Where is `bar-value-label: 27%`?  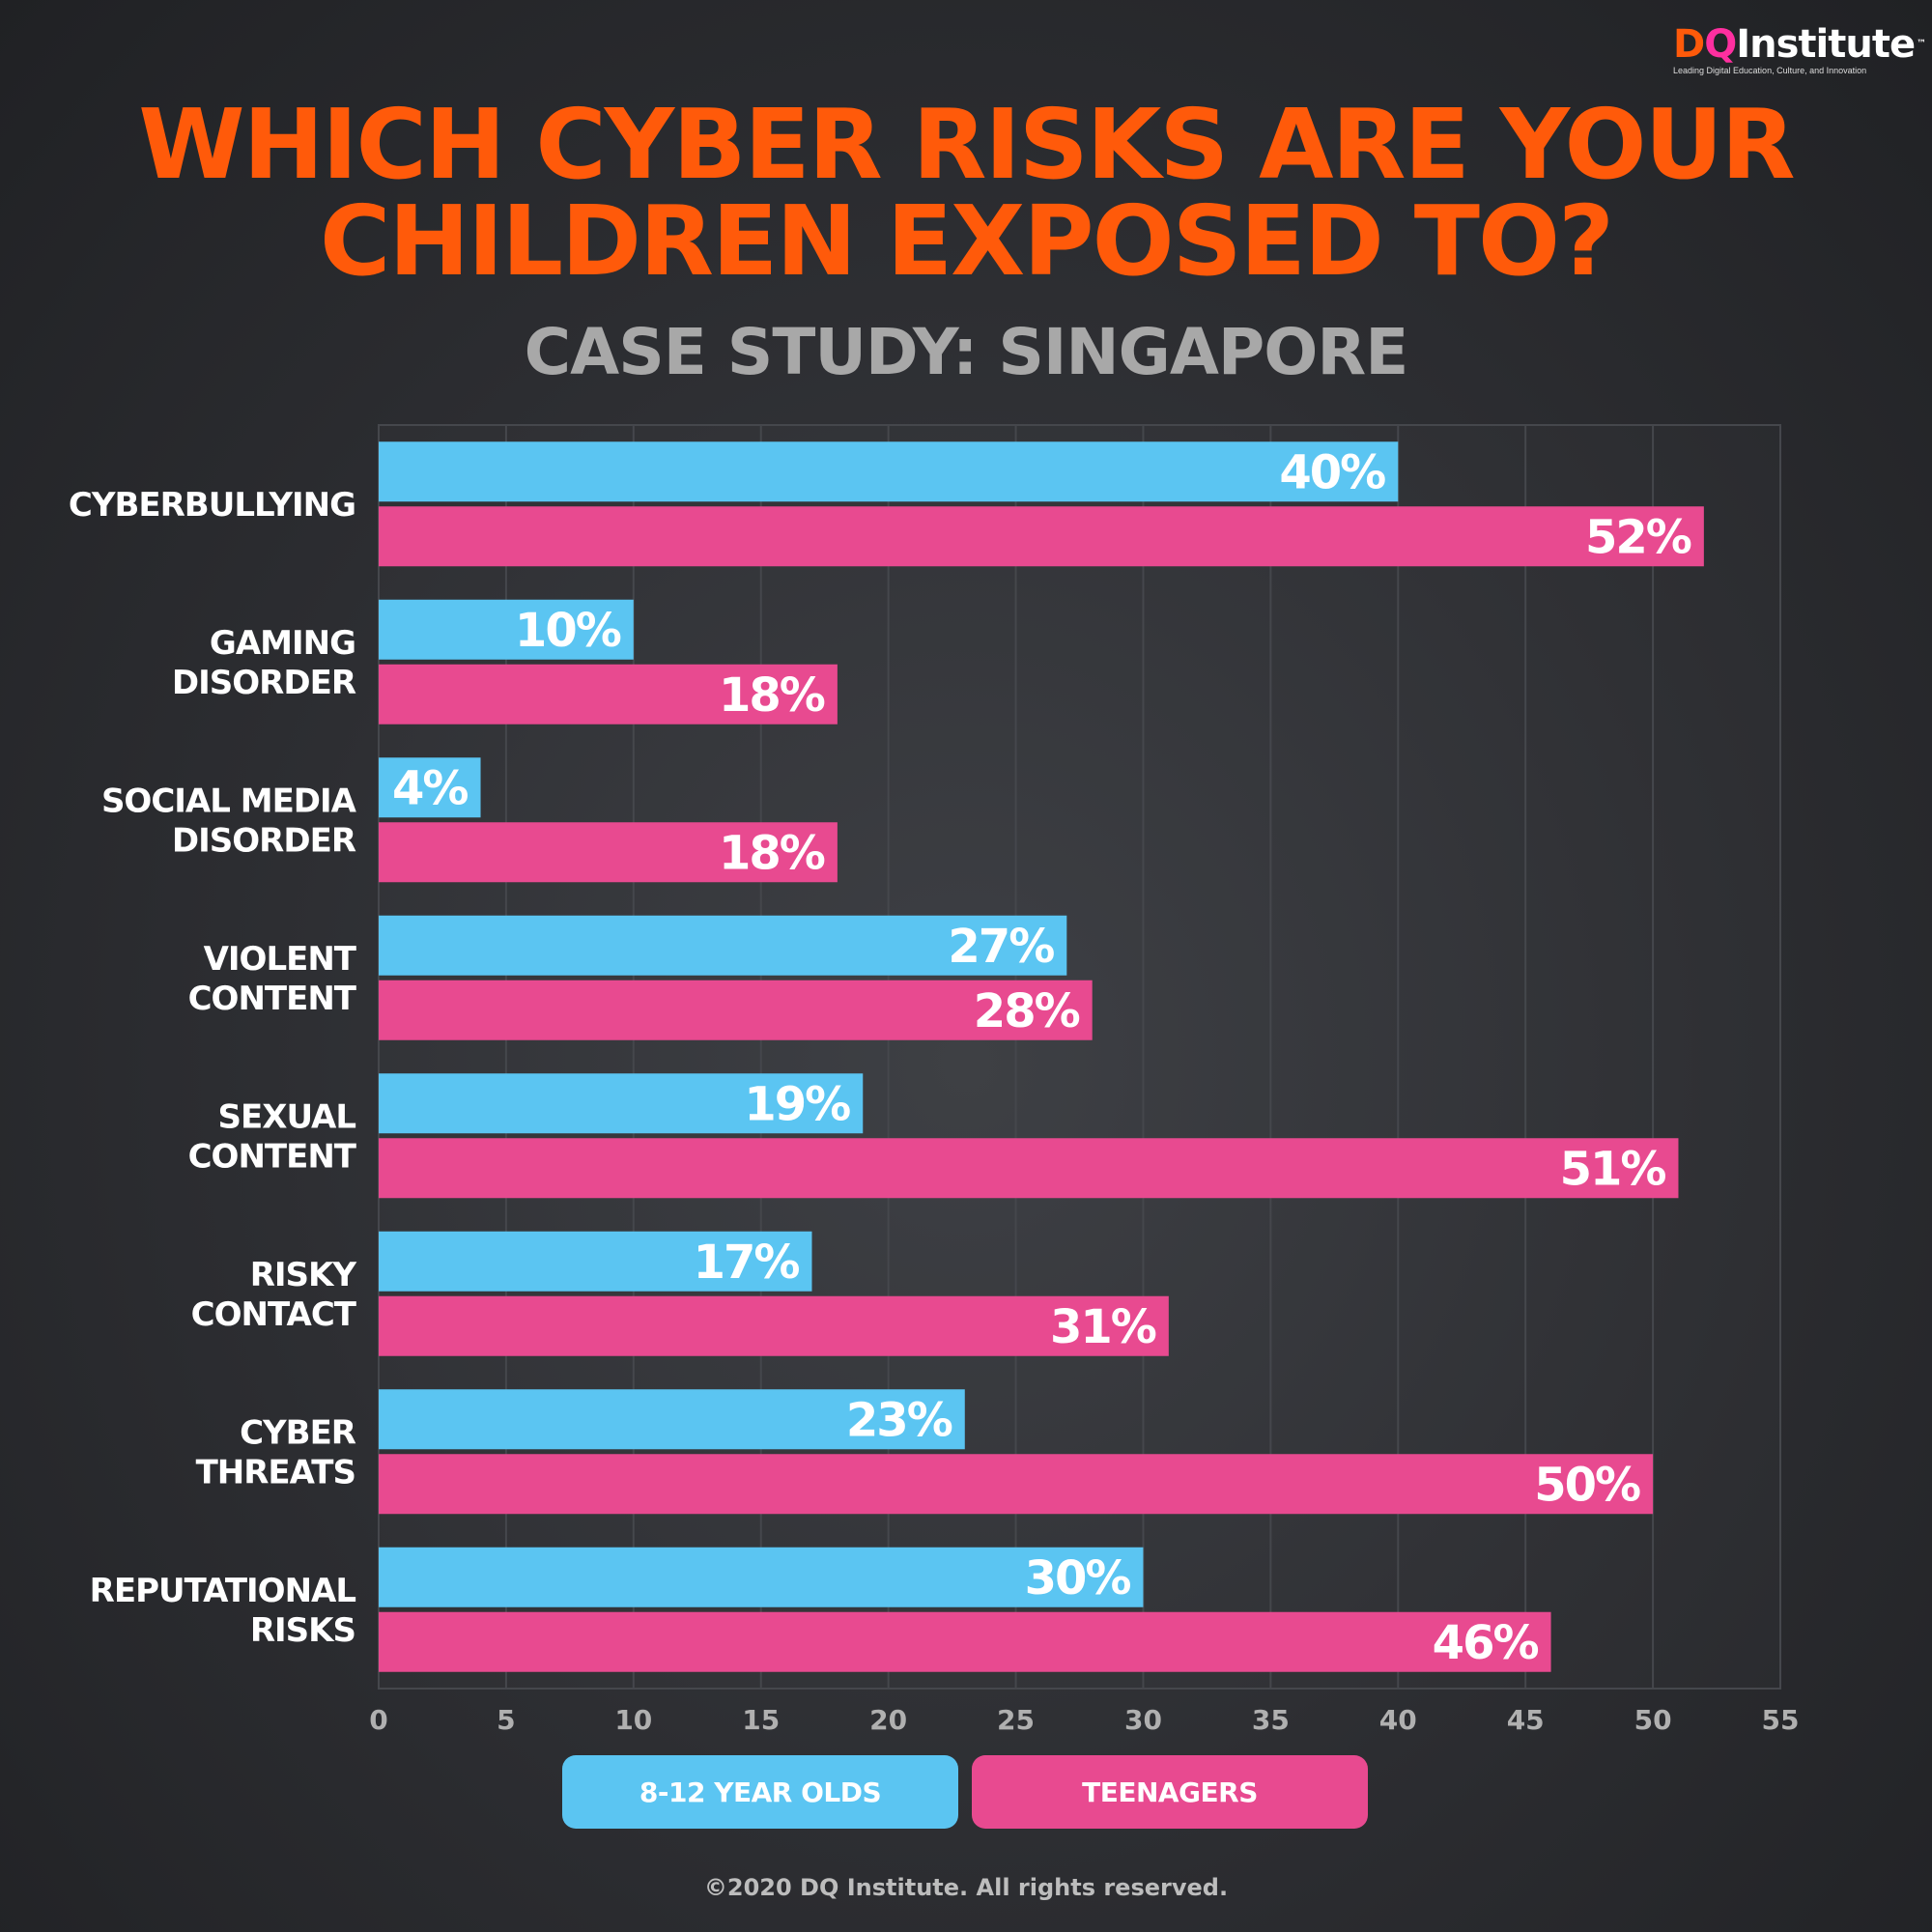
bar-value-label: 27% is located at coordinates (1001, 947).